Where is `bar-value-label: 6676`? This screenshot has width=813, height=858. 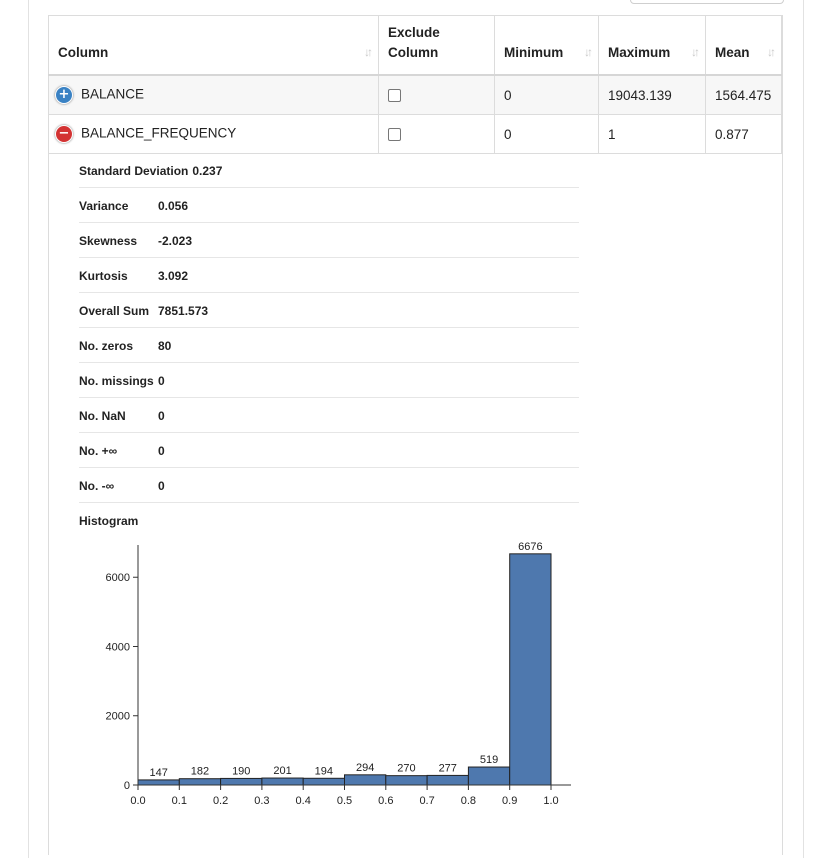 bar-value-label: 6676 is located at coordinates (530, 547).